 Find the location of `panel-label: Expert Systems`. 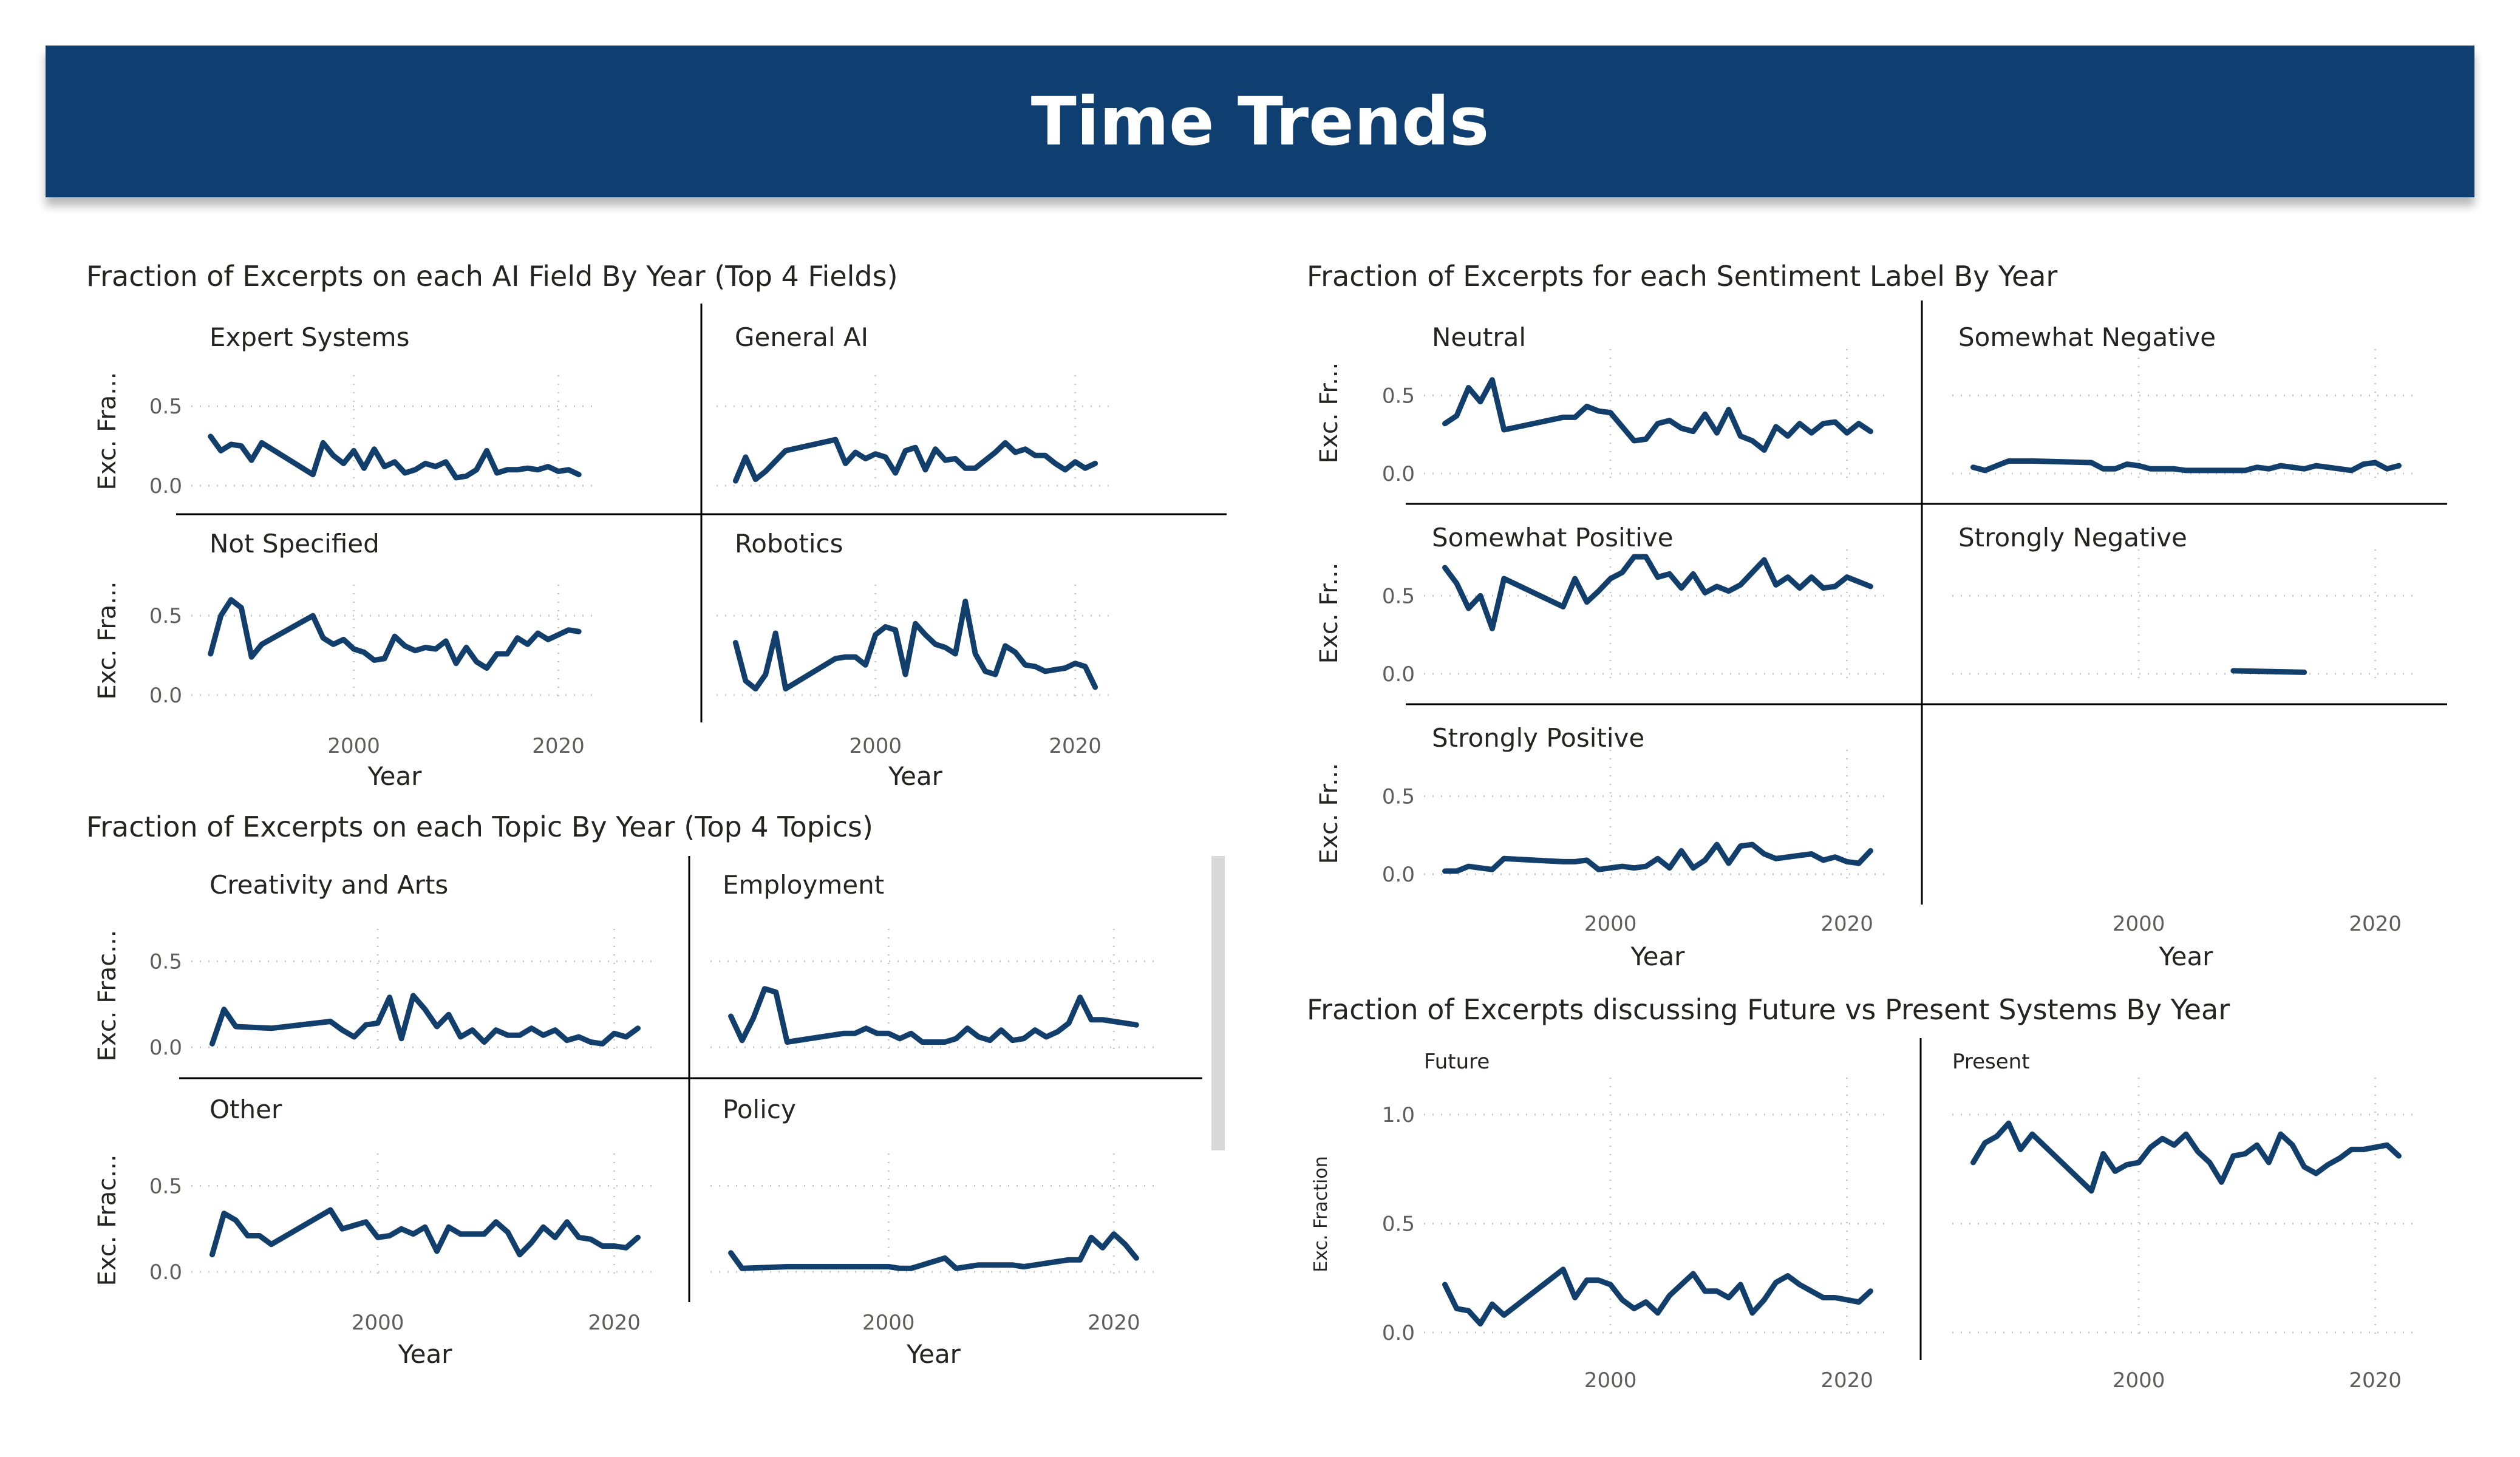

panel-label: Expert Systems is located at coordinates (309, 337).